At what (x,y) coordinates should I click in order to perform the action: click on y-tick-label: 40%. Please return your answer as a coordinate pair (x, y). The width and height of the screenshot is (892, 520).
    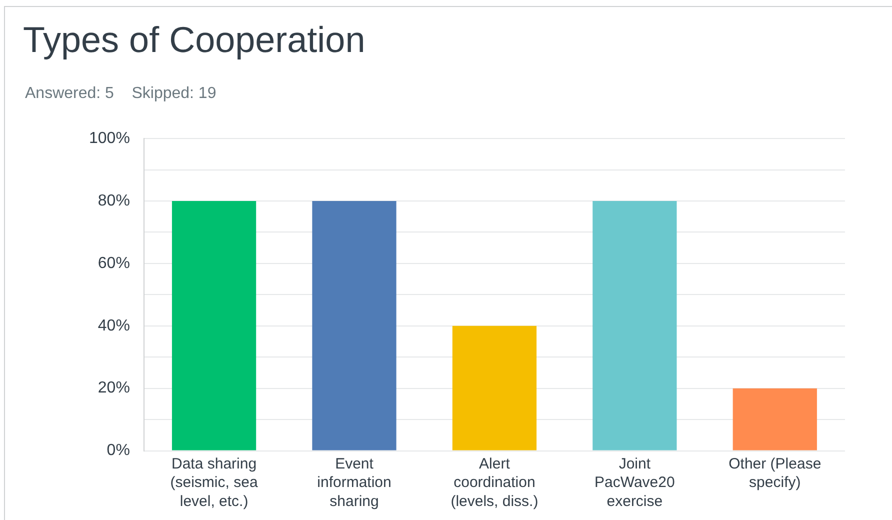
    Looking at the image, I should click on (114, 325).